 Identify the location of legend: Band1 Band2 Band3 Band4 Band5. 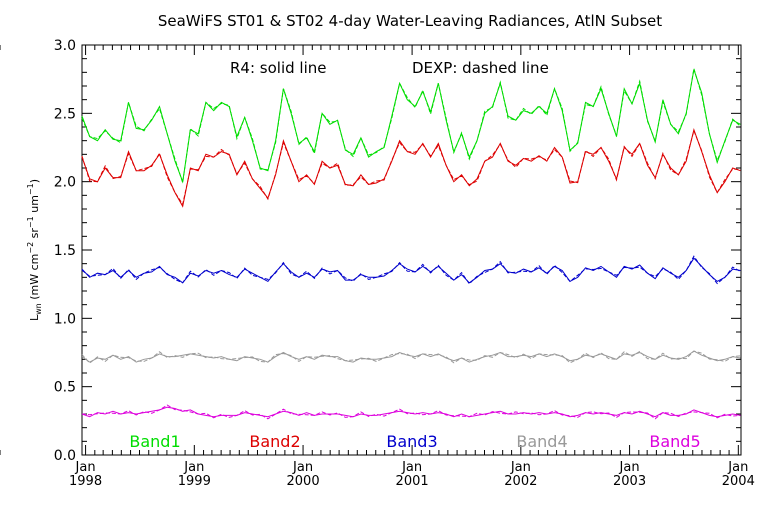
(414, 441).